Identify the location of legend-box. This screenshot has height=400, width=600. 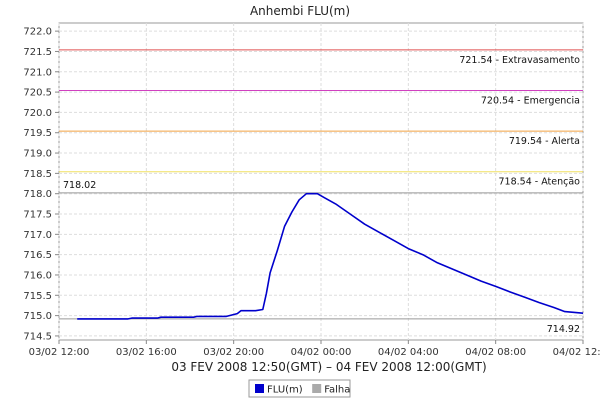
(299, 388).